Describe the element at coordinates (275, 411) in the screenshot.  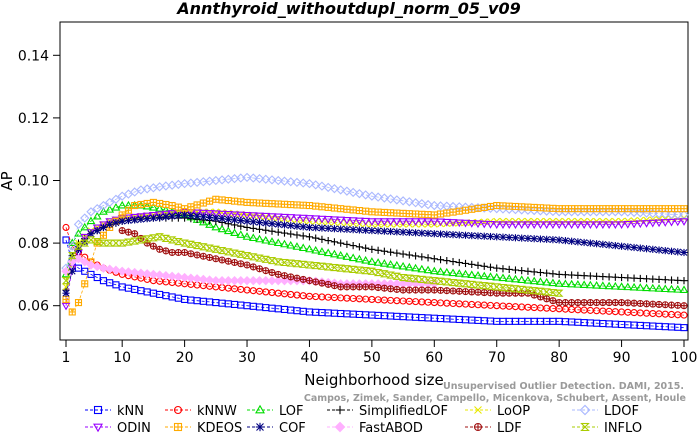
I see `legend-item-lof: LOF` at that location.